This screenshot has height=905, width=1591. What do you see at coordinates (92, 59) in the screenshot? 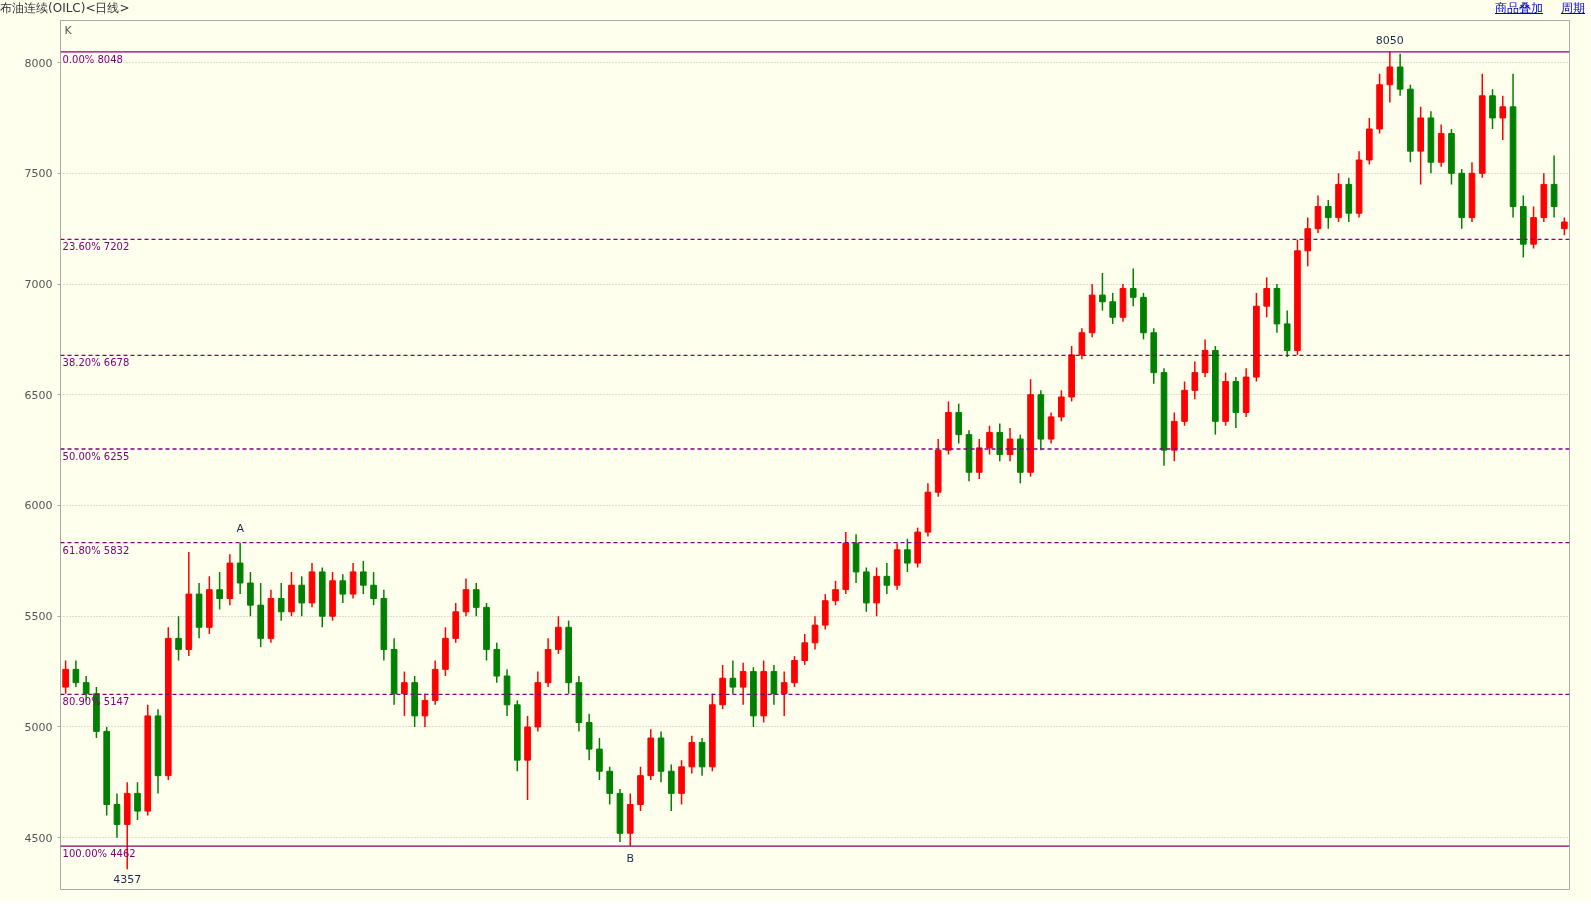
I see `ref-line-label: 0.00% 8048` at bounding box center [92, 59].